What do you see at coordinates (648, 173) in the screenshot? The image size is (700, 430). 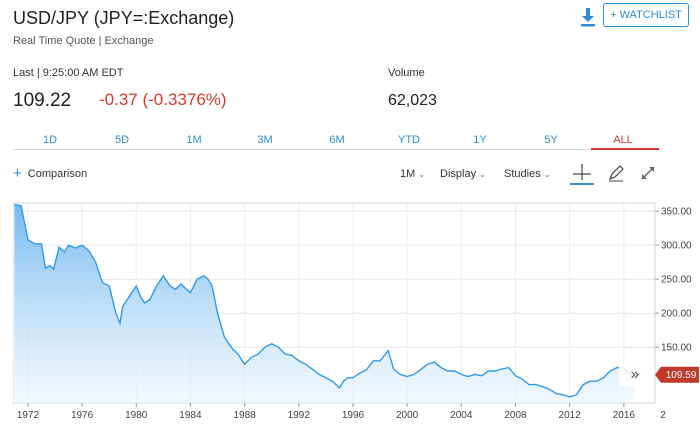 I see `expand-icon` at bounding box center [648, 173].